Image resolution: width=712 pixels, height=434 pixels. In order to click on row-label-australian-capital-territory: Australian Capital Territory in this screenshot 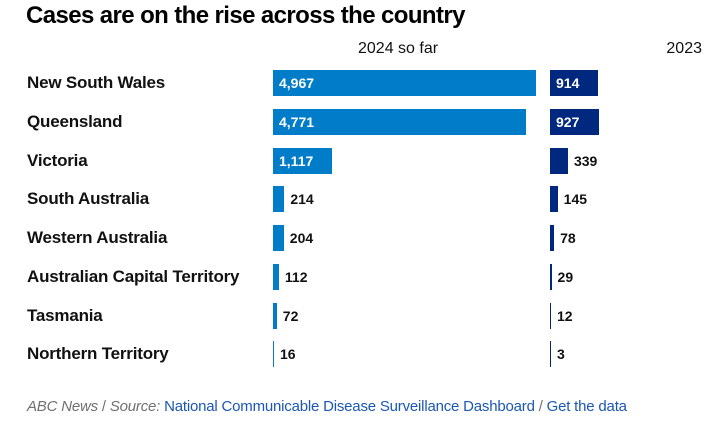, I will do `click(133, 276)`.